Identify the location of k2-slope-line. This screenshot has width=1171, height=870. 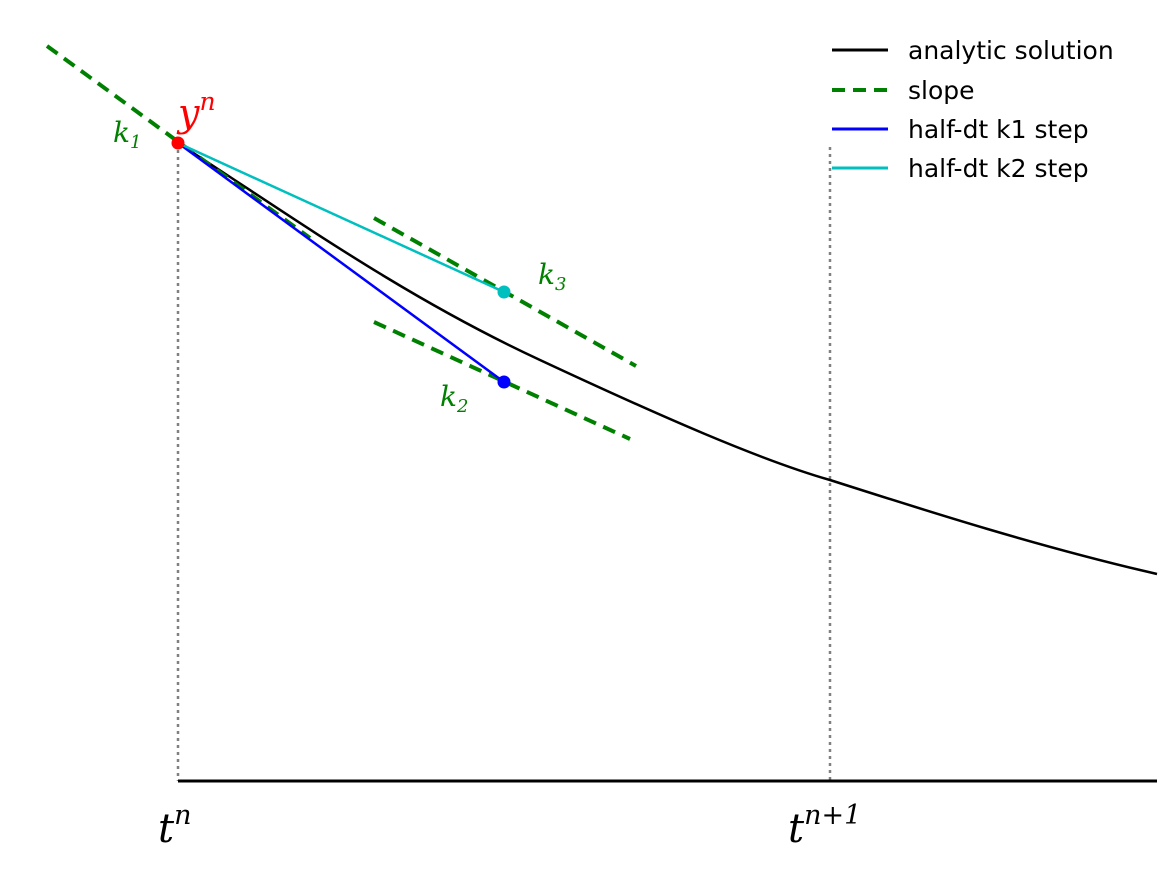
(502, 380).